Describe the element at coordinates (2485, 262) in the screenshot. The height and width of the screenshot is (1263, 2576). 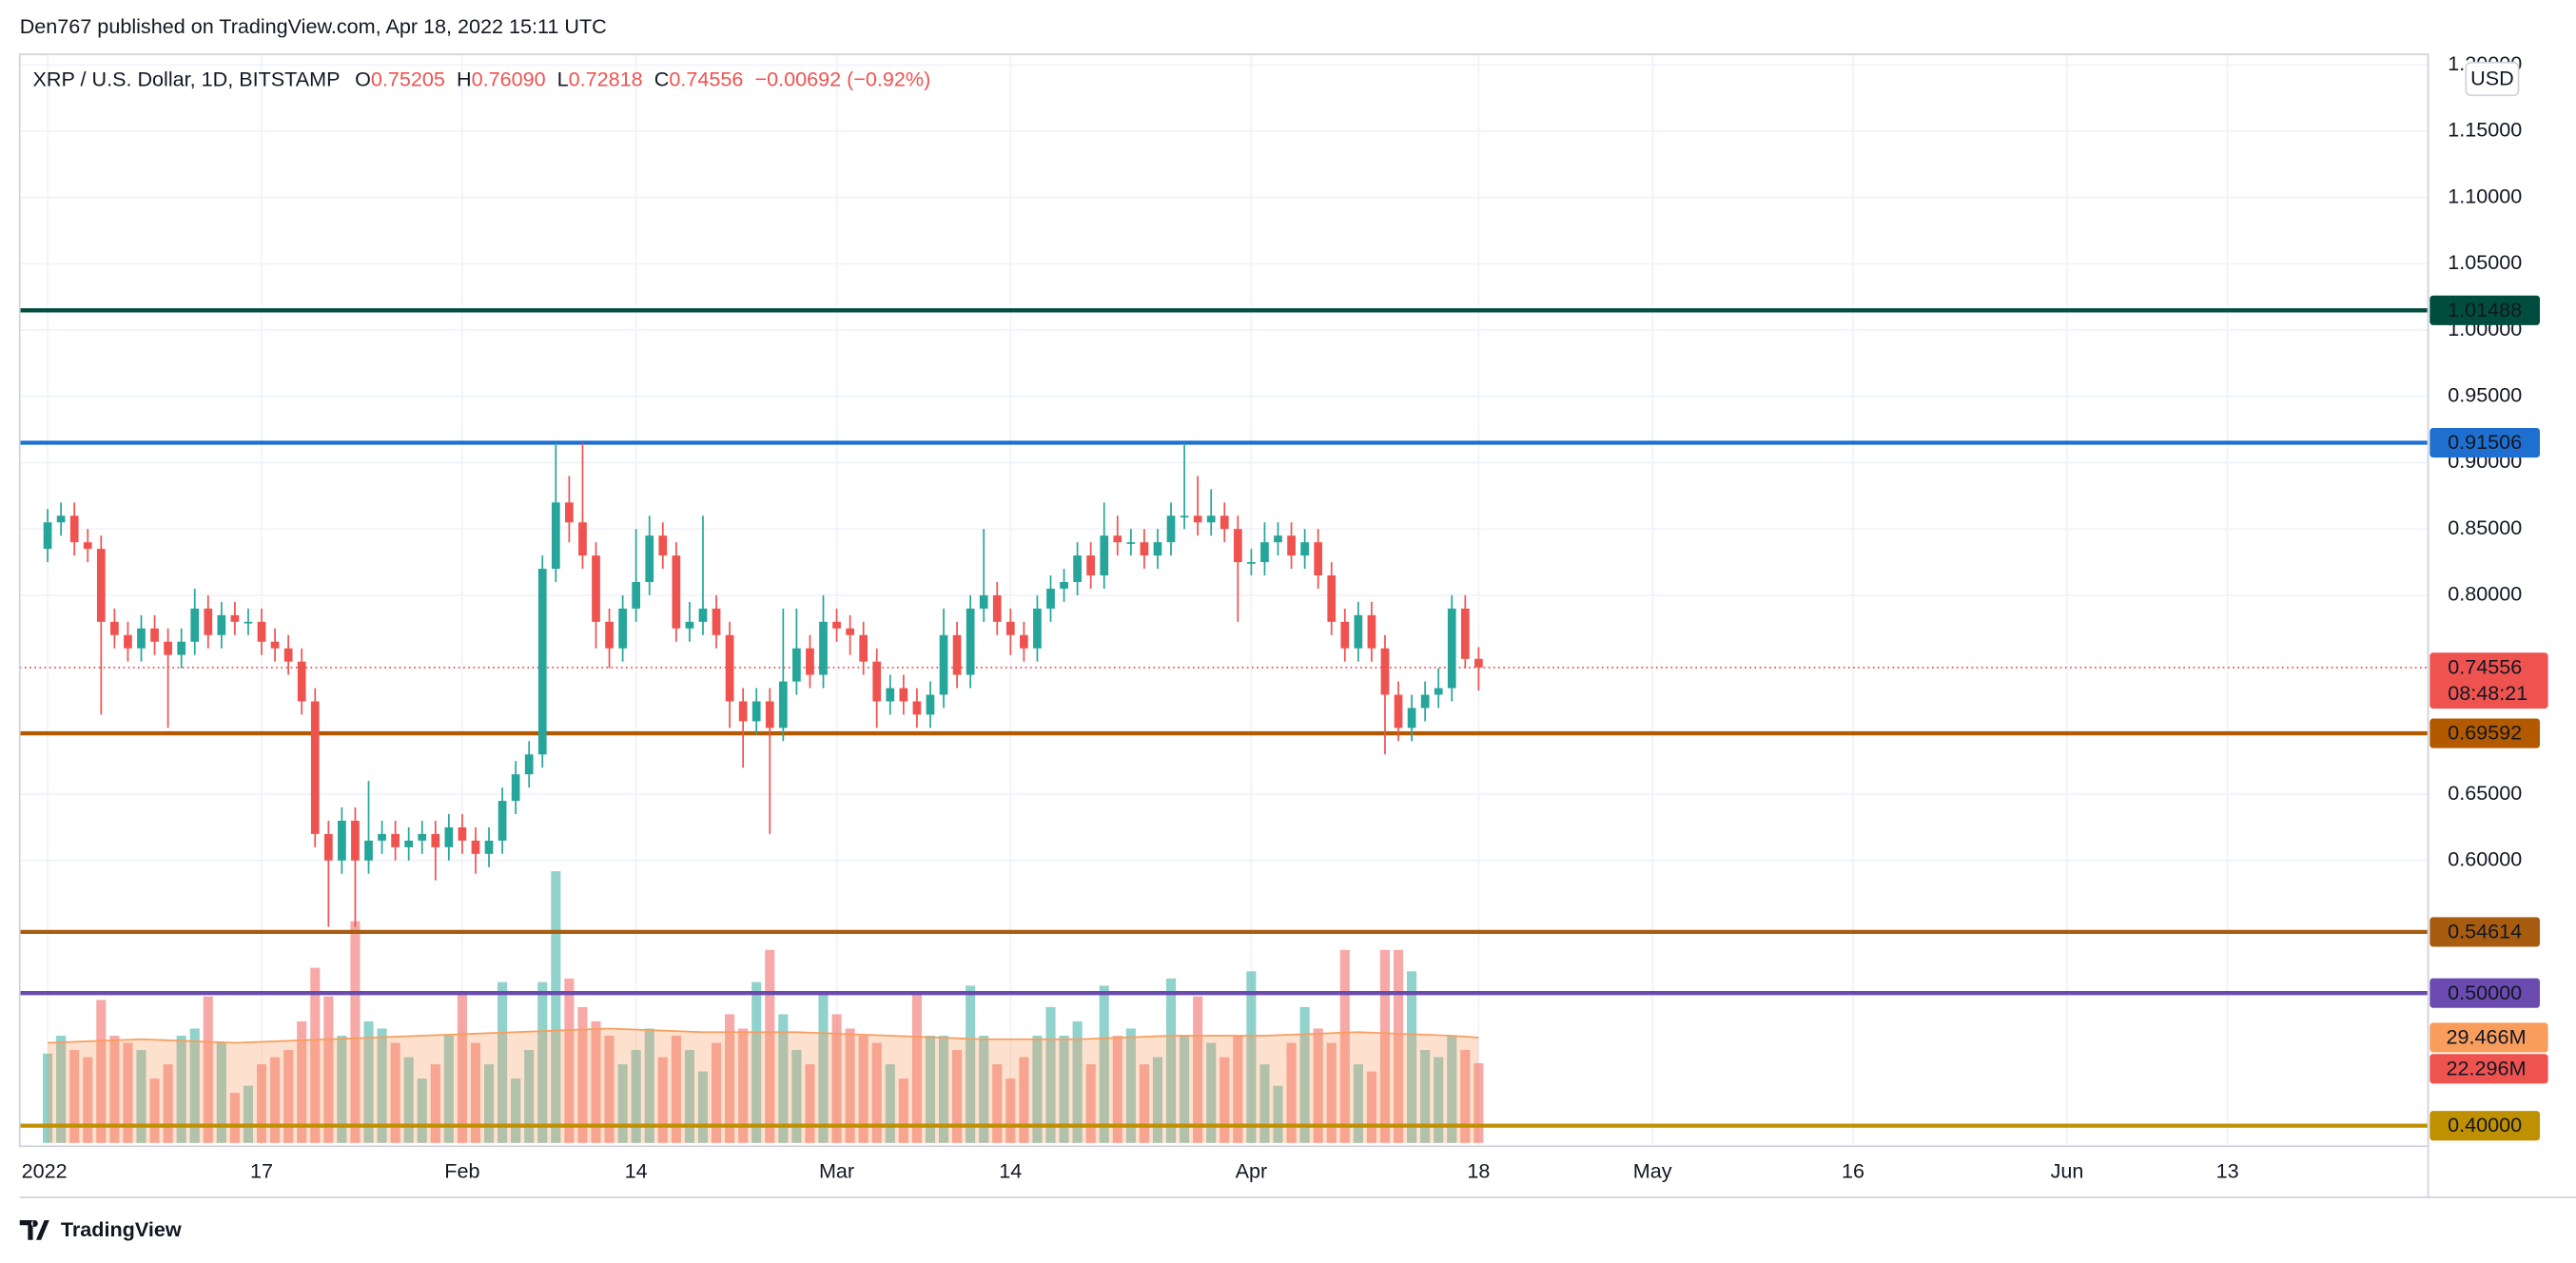
I see `y-tick-label: 1.05000` at that location.